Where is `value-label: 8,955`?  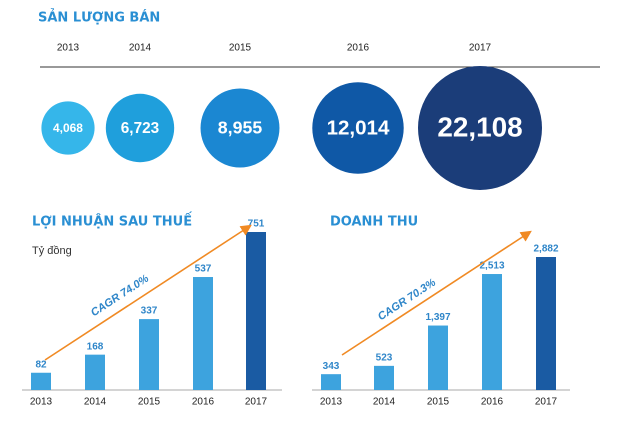 value-label: 8,955 is located at coordinates (240, 128).